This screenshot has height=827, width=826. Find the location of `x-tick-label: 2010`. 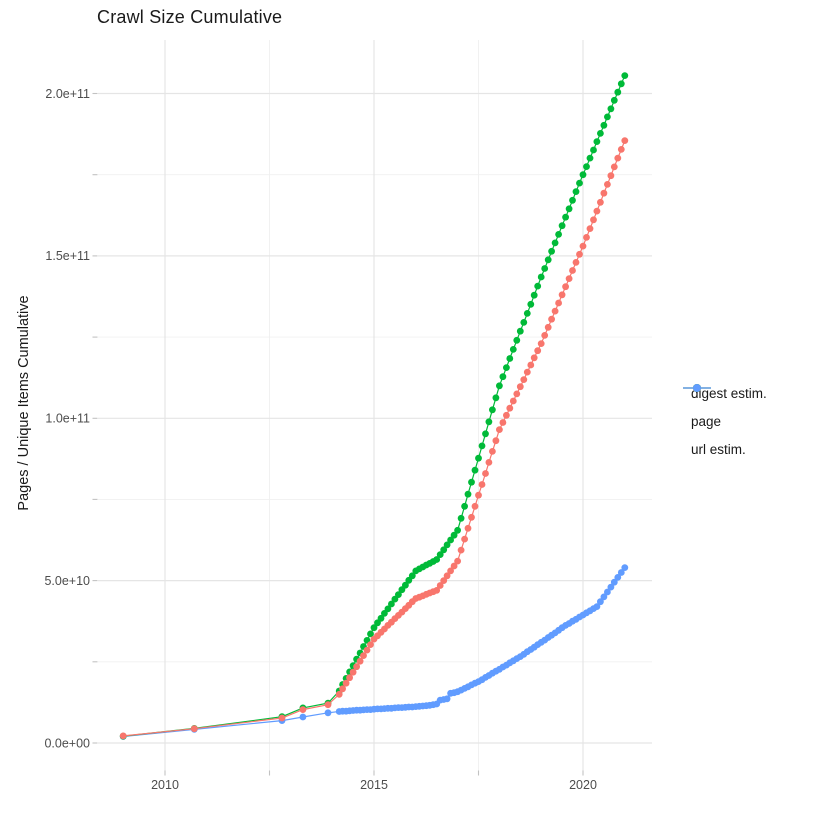

x-tick-label: 2010 is located at coordinates (165, 785).